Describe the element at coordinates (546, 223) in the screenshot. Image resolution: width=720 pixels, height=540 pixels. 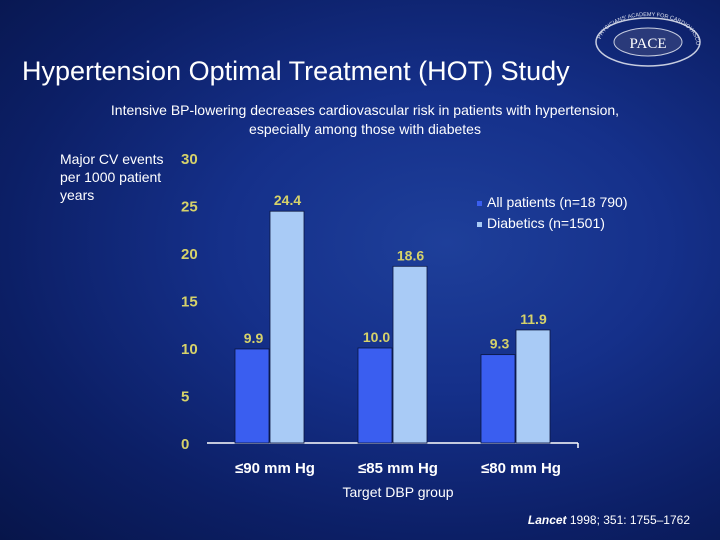
I see `legend-label: Diabetics (n=1501)` at that location.